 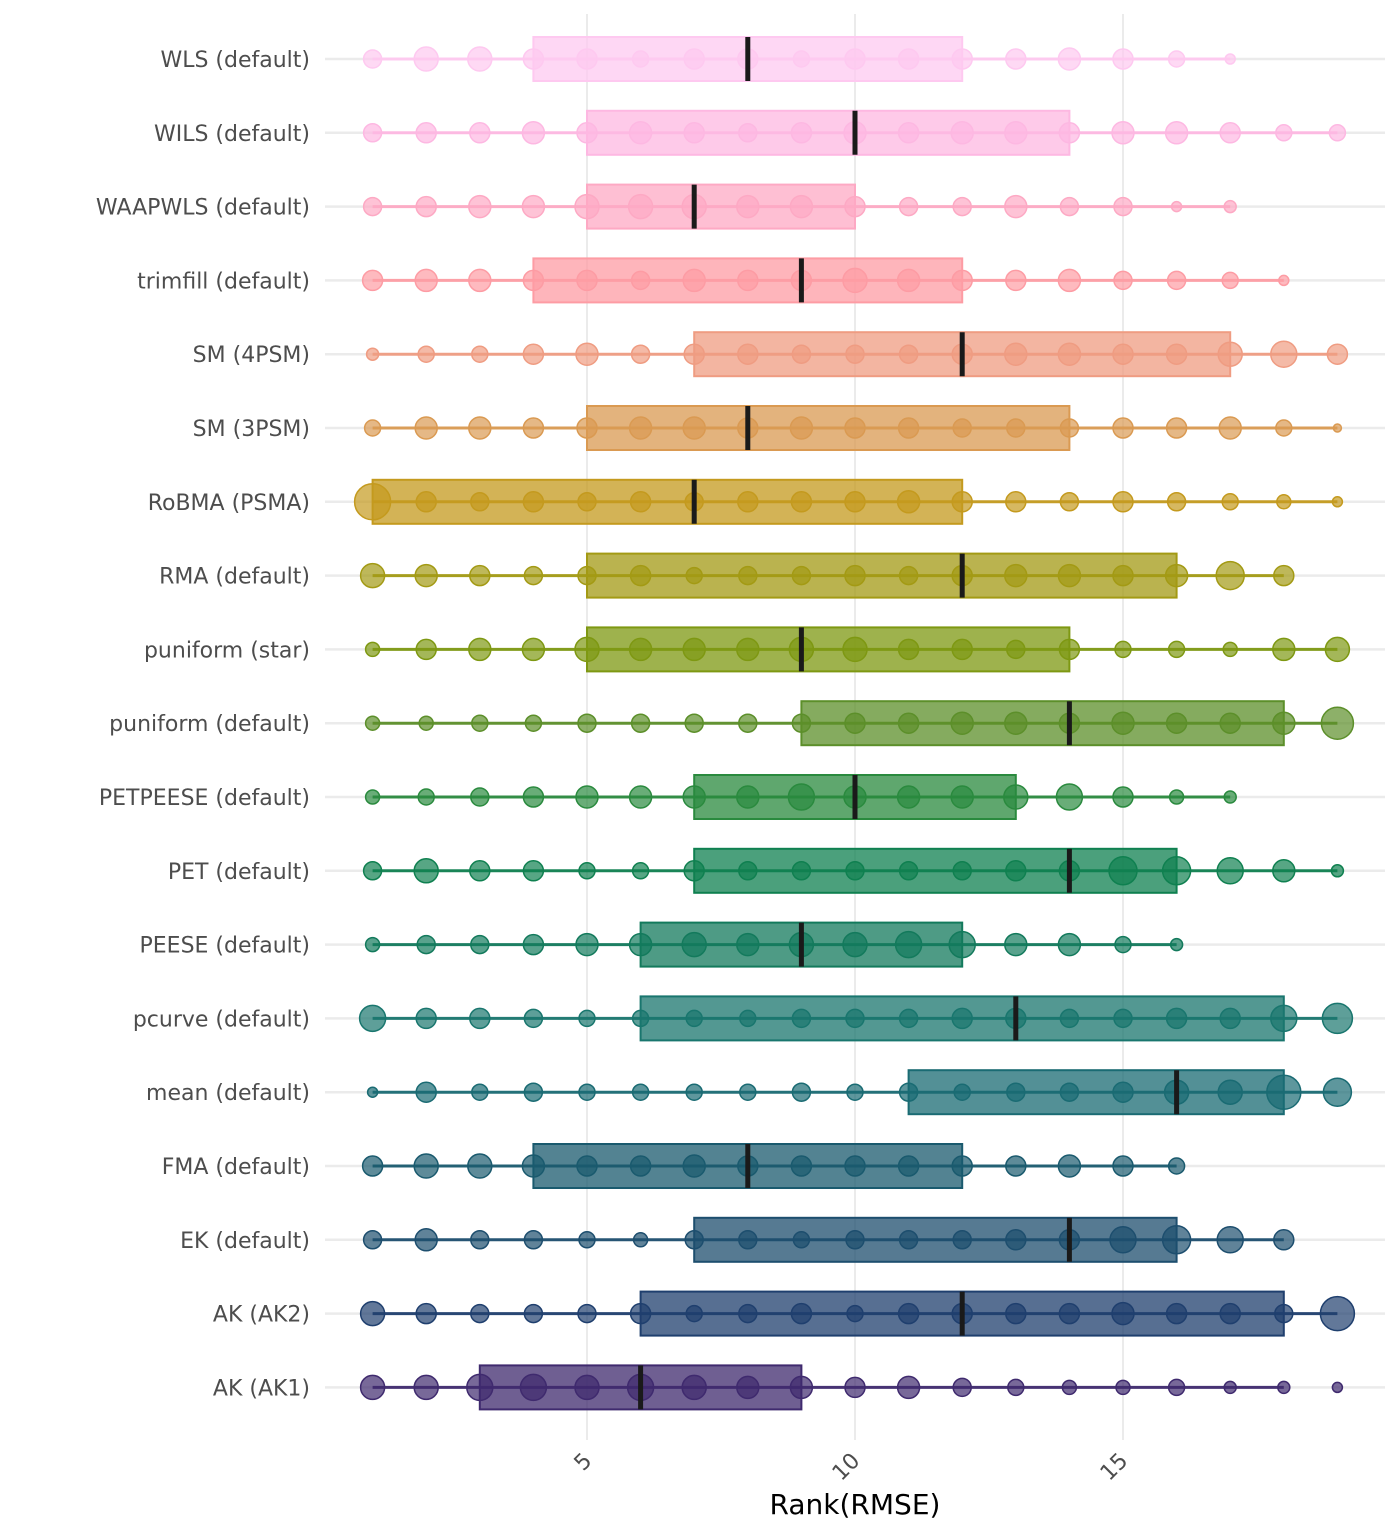 I want to click on y-axis-label: PETPEESE (default), so click(x=204, y=798).